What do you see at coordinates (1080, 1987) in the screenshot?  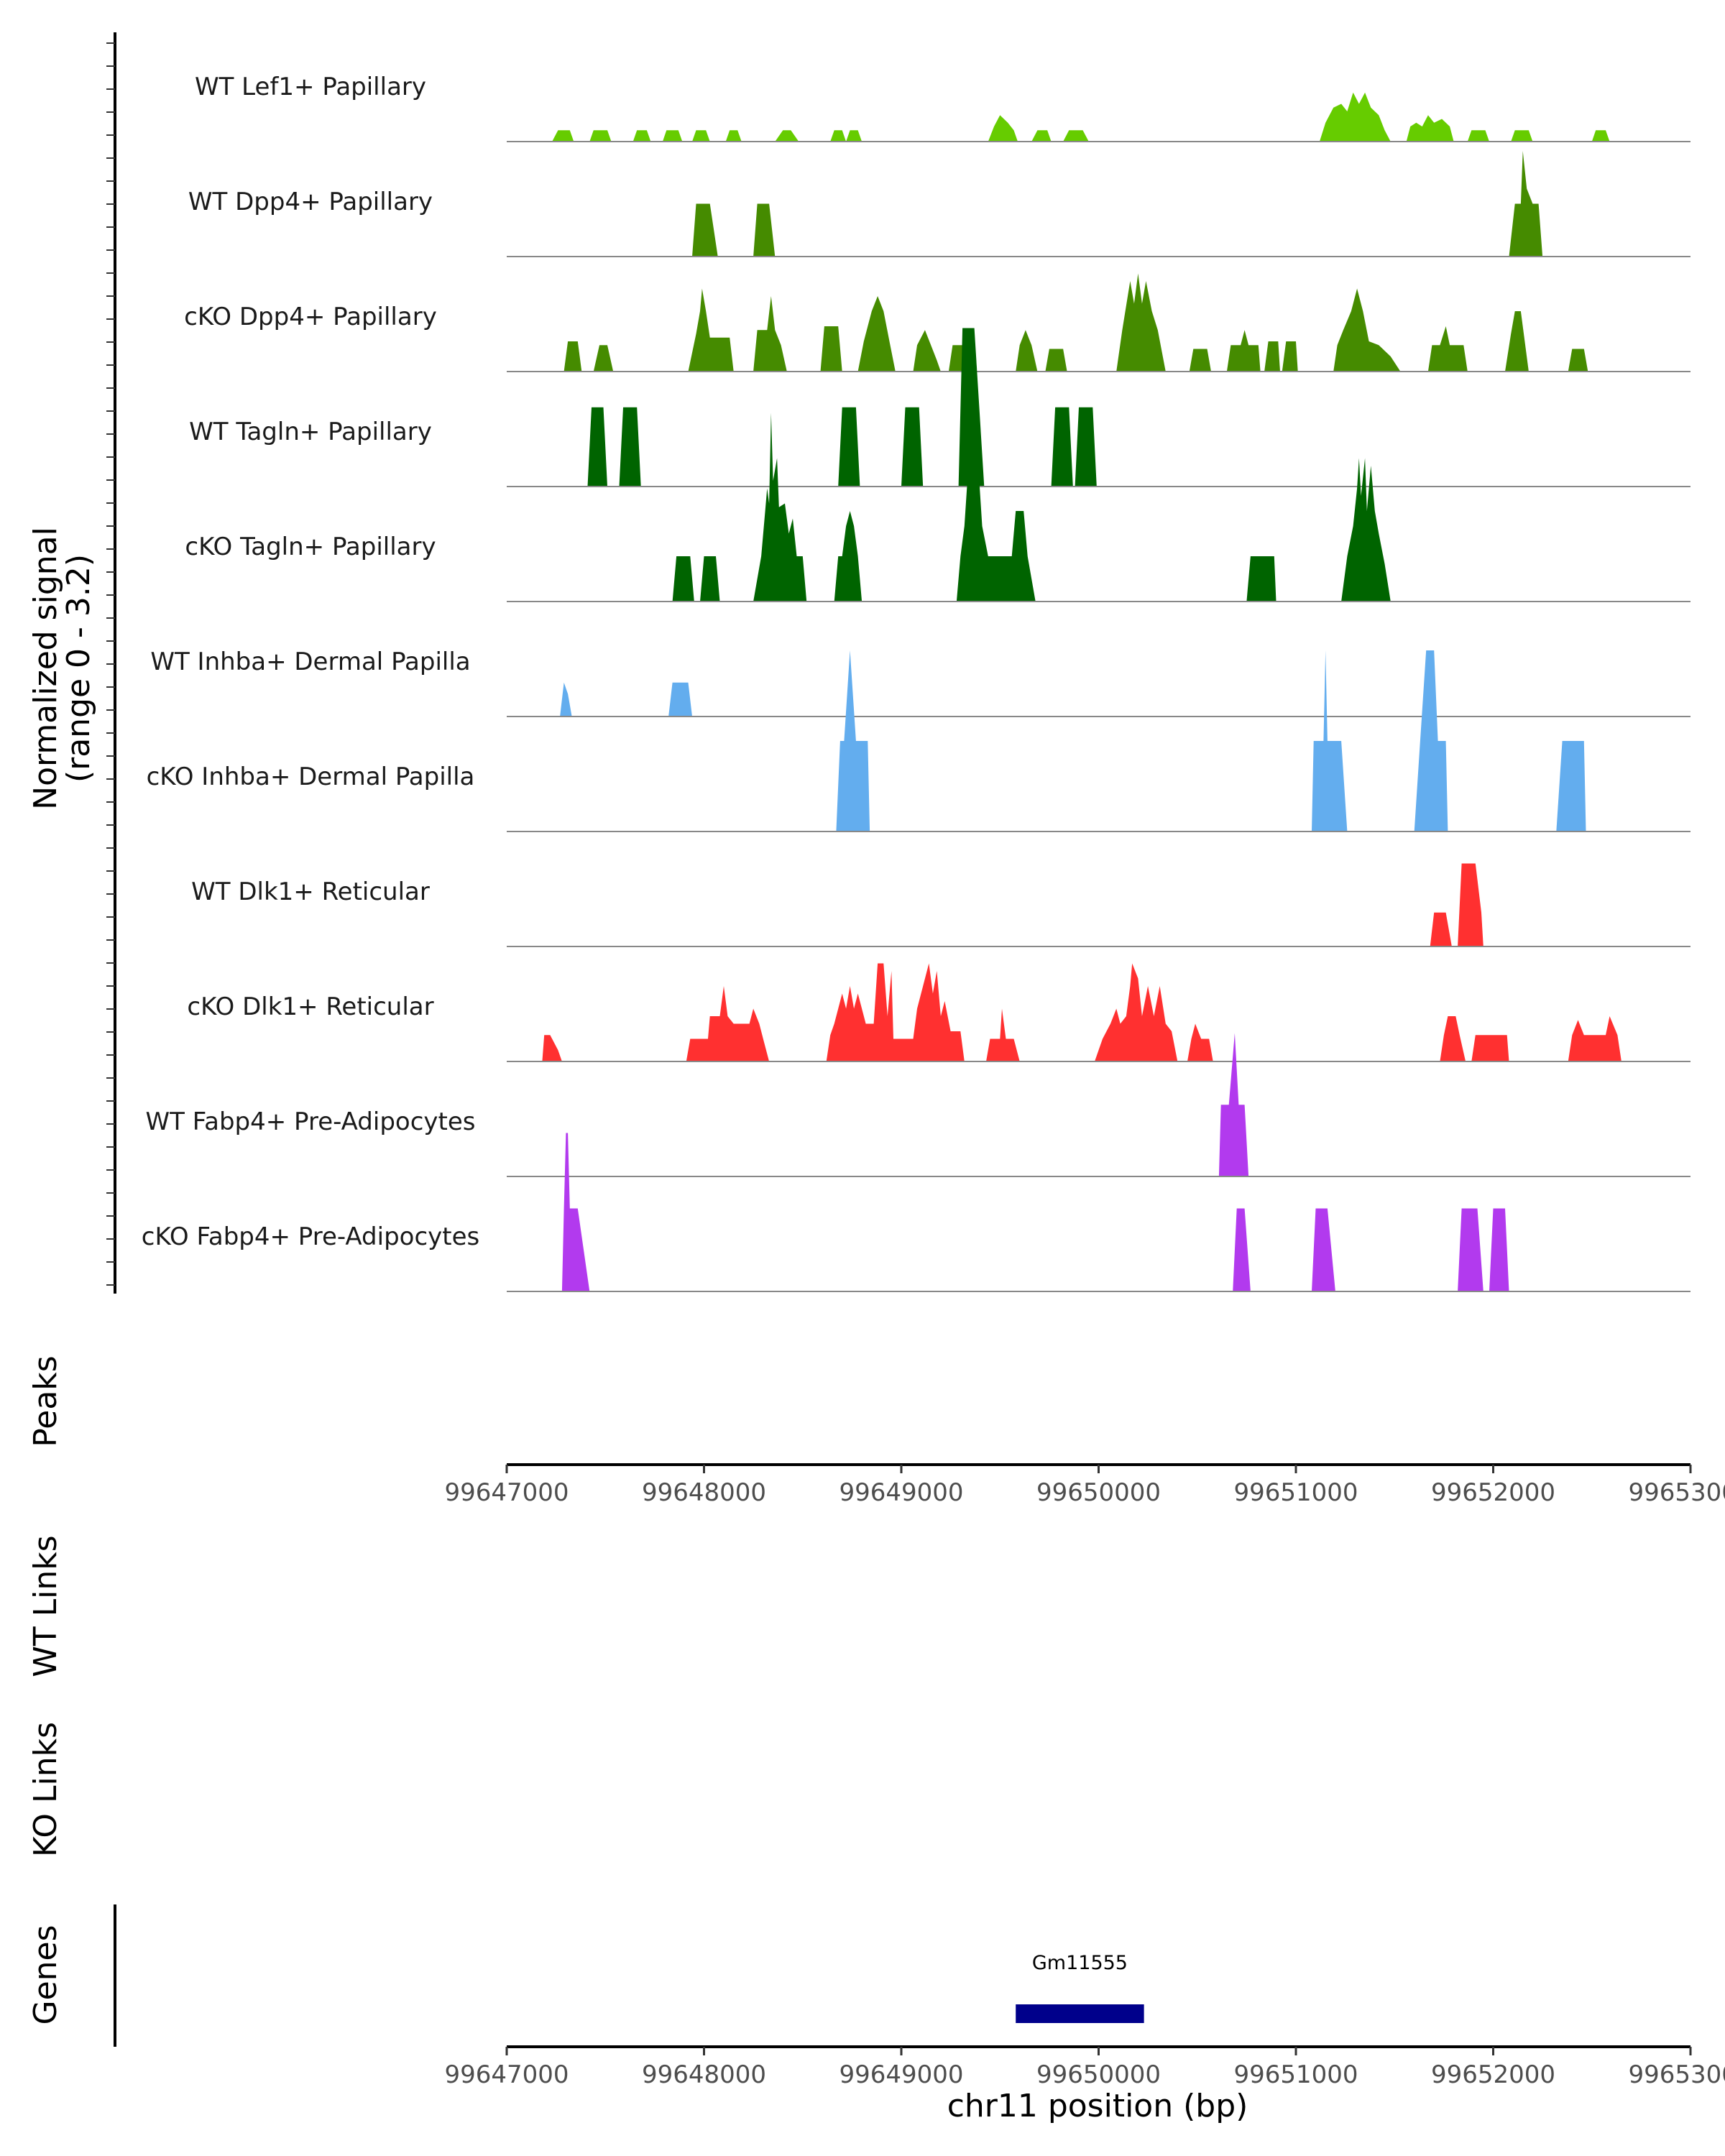 I see `gene-track: Gm11555` at bounding box center [1080, 1987].